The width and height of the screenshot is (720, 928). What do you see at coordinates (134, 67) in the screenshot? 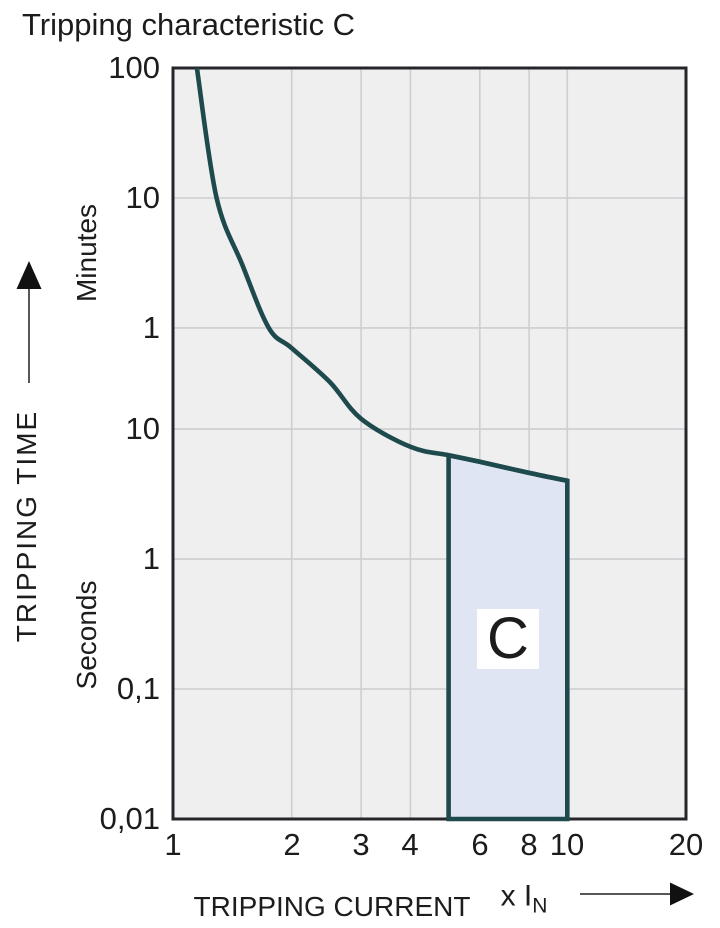
I see `y-tick-label: 100` at bounding box center [134, 67].